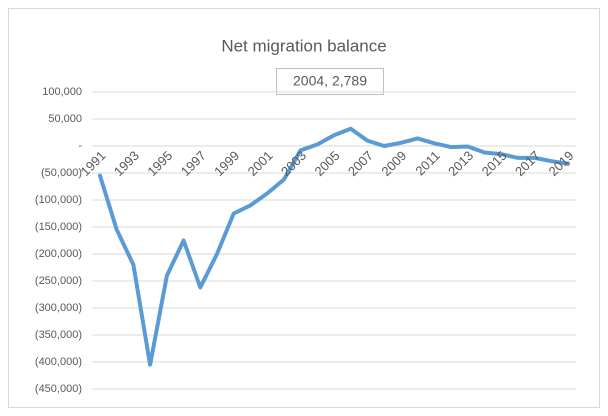  What do you see at coordinates (58, 362) in the screenshot?
I see `y-tick-label: (400,000)` at bounding box center [58, 362].